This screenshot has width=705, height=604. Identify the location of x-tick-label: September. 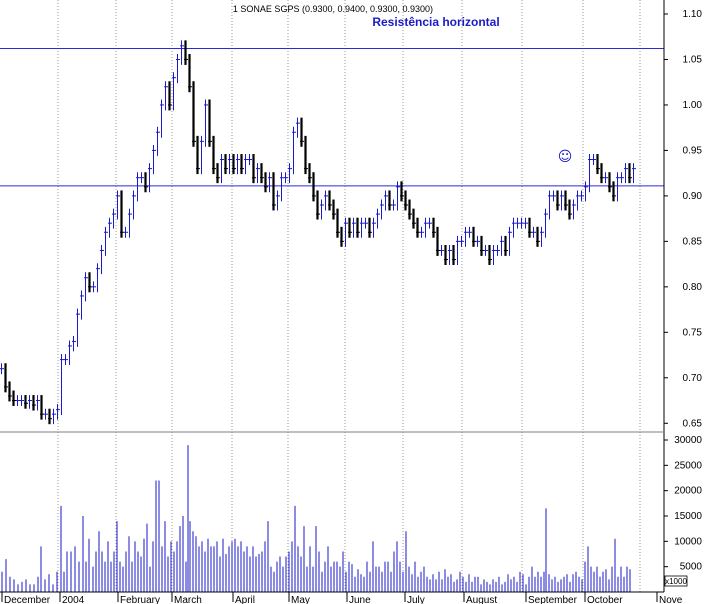
(553, 599).